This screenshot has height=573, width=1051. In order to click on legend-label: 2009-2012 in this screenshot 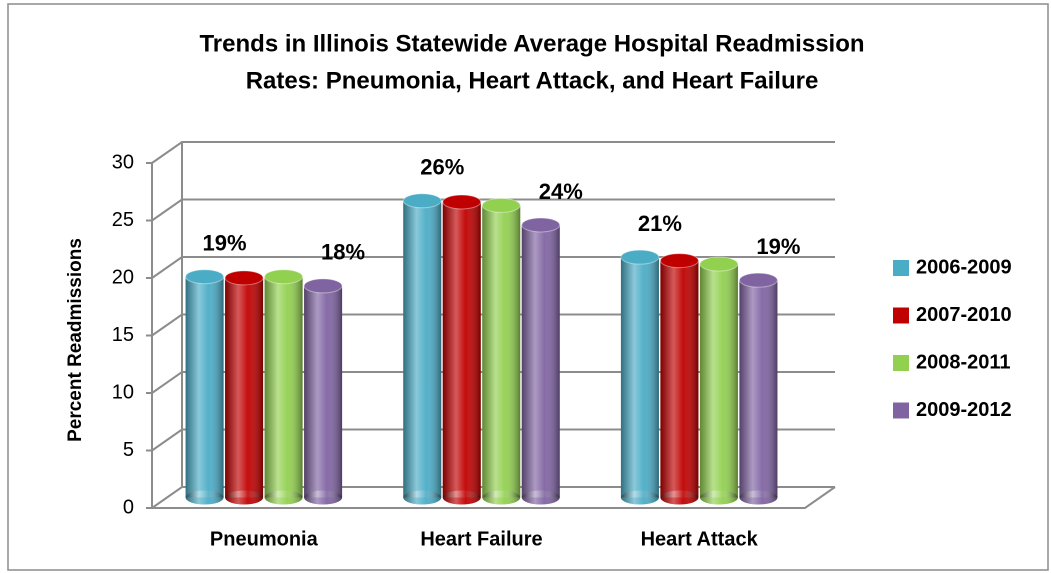, I will do `click(964, 410)`.